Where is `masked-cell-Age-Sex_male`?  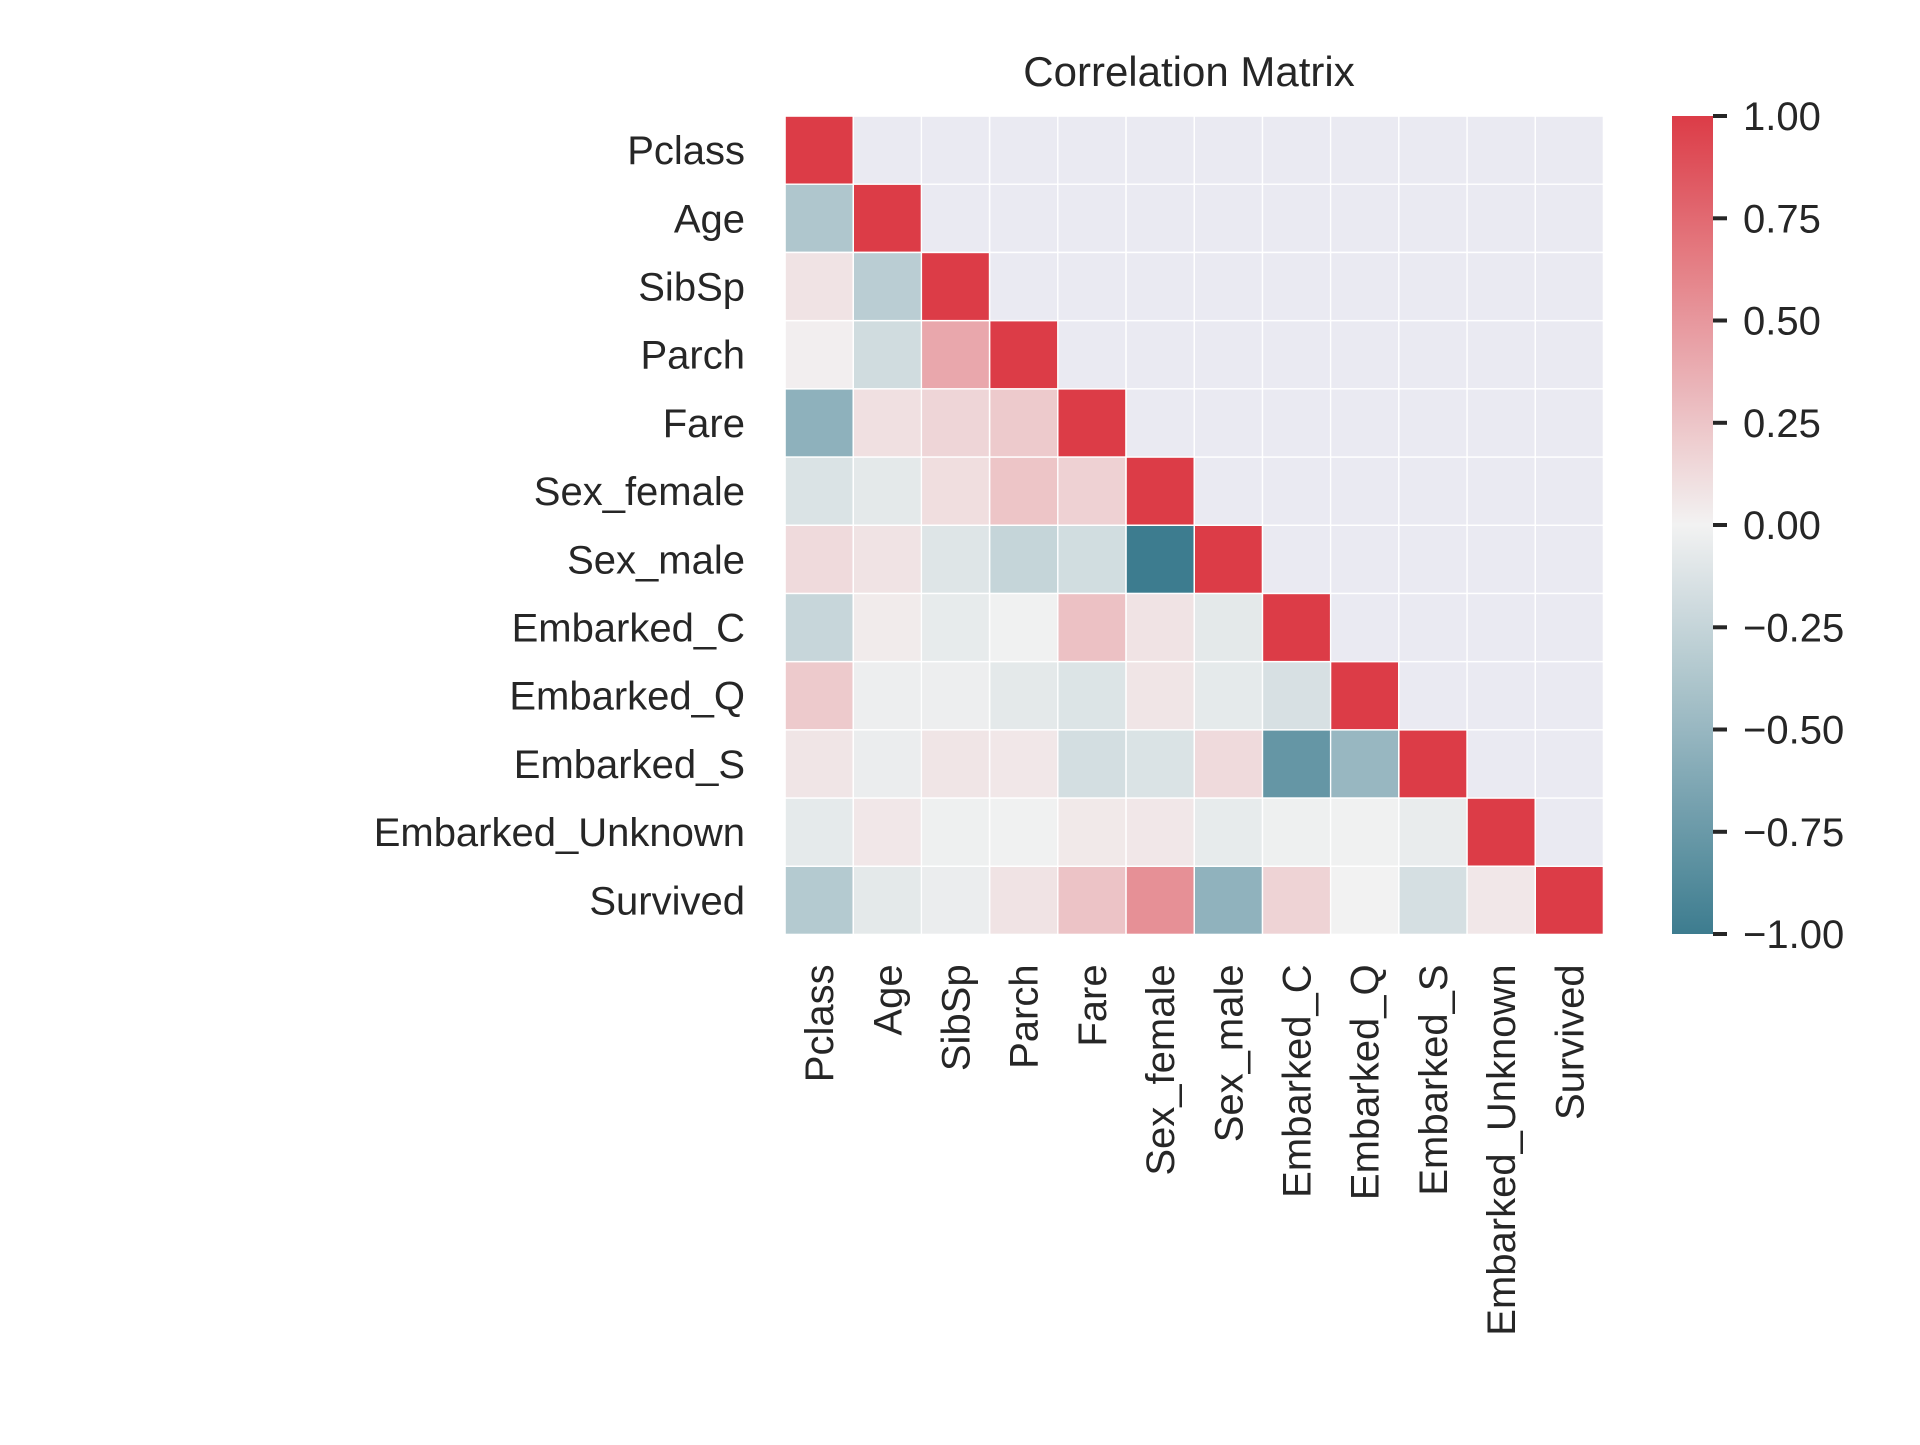 masked-cell-Age-Sex_male is located at coordinates (1228, 218).